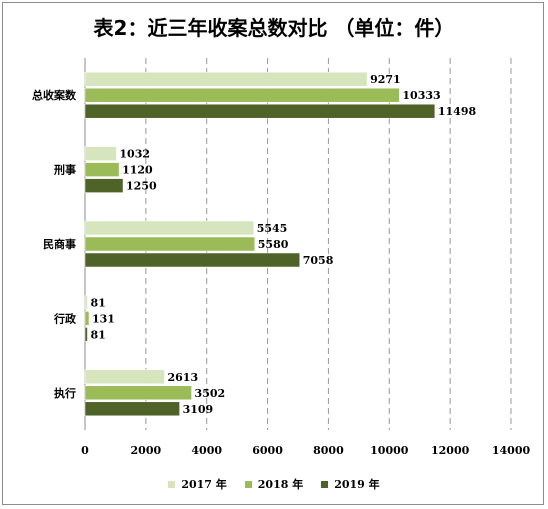 The width and height of the screenshot is (548, 509). Describe the element at coordinates (134, 154) in the screenshot. I see `data-label: 1032` at that location.